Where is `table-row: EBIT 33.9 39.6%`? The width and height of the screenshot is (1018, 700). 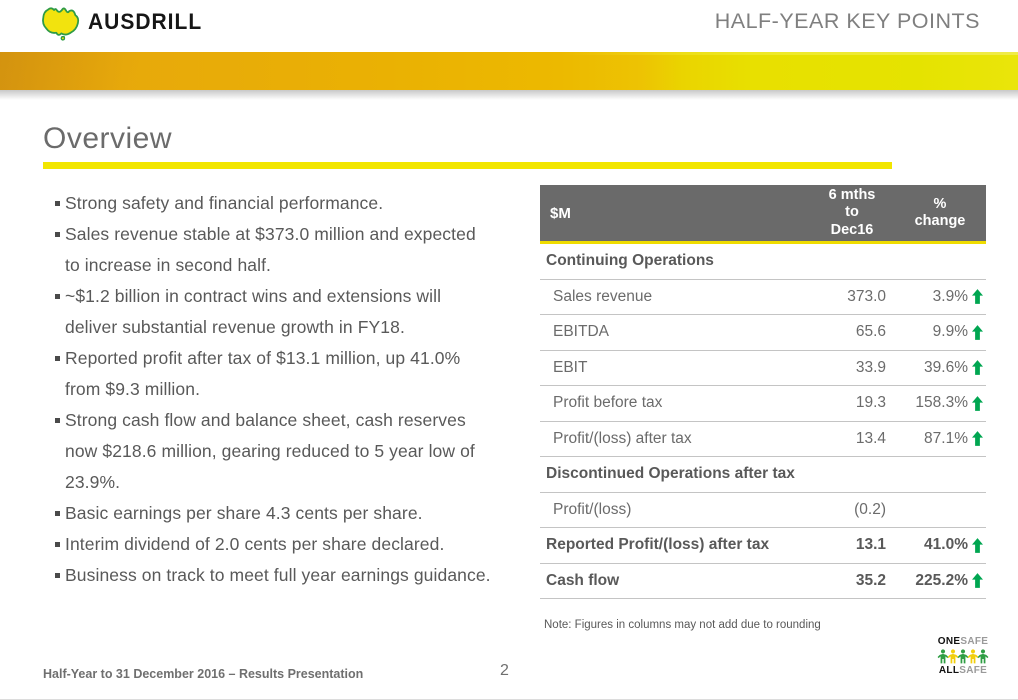 table-row: EBIT 33.9 39.6% is located at coordinates (763, 368).